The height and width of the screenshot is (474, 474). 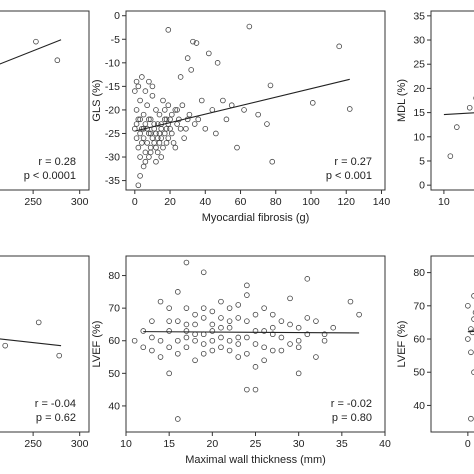 I want to click on y-tick-label: -35, so click(x=112, y=181).